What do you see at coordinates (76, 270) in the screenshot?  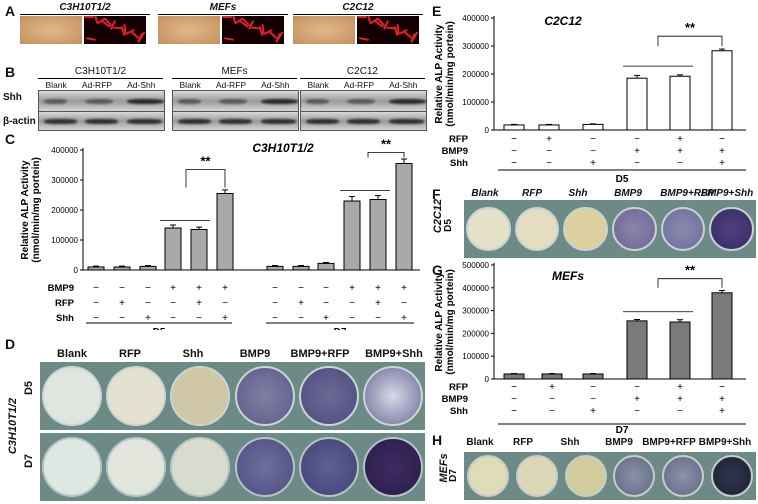 I see `y-tick-label: 0` at bounding box center [76, 270].